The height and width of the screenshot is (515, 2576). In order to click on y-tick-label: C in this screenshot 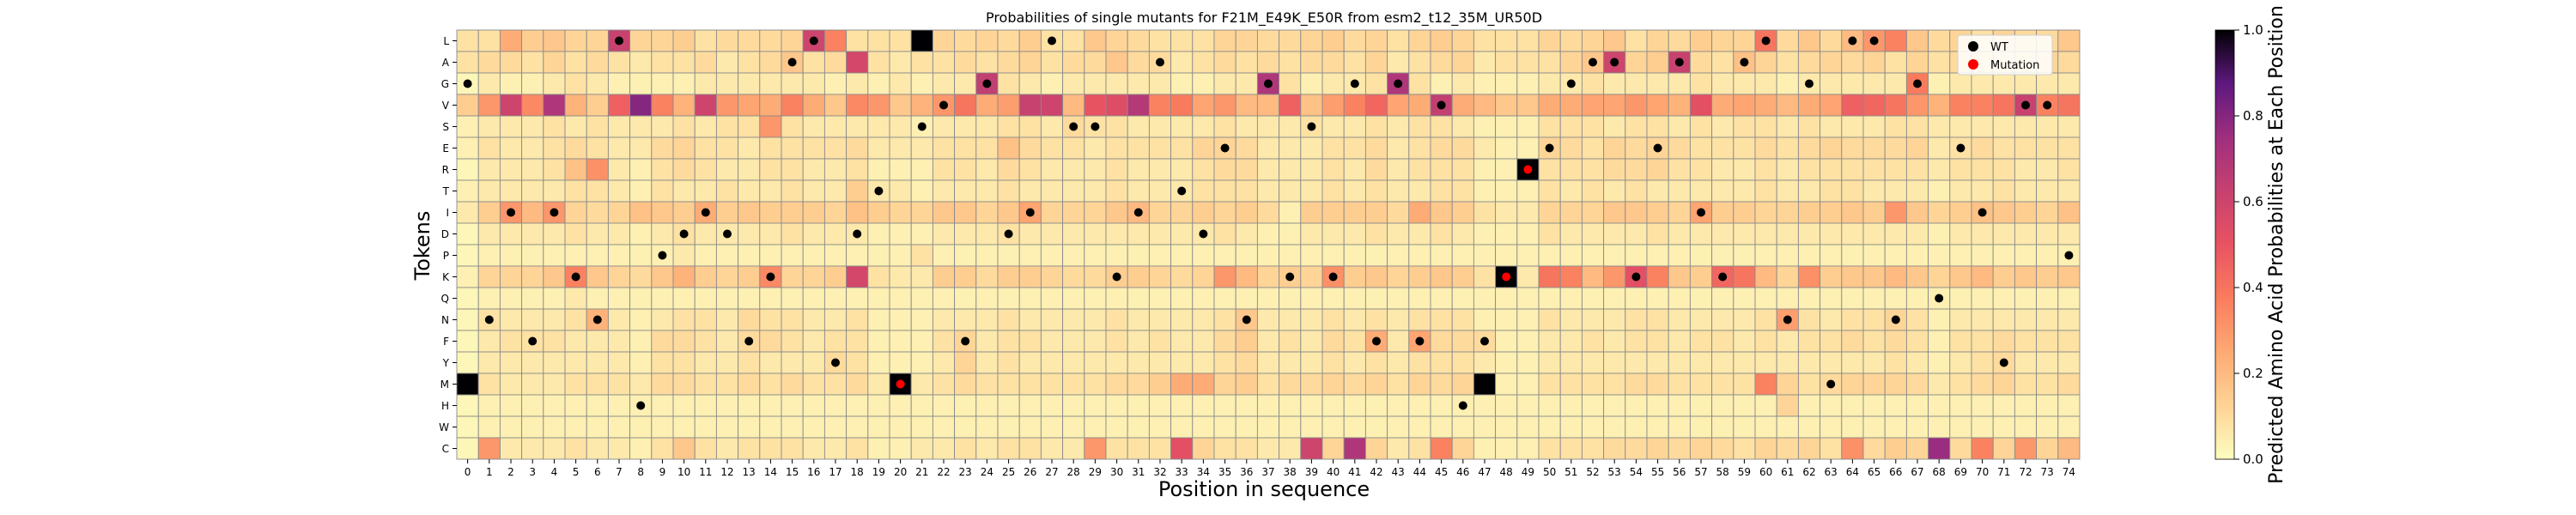, I will do `click(446, 449)`.